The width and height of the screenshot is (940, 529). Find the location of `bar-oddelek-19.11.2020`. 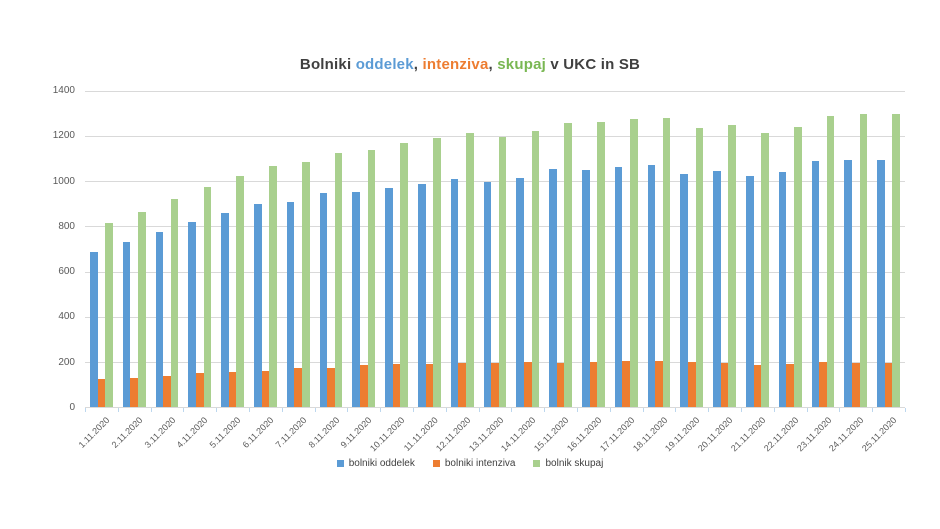

bar-oddelek-19.11.2020 is located at coordinates (684, 290).